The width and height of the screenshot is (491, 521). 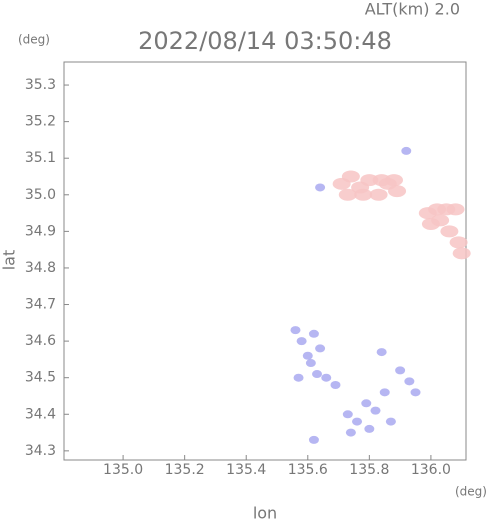 What do you see at coordinates (40, 231) in the screenshot?
I see `y-tick-label: 34.9` at bounding box center [40, 231].